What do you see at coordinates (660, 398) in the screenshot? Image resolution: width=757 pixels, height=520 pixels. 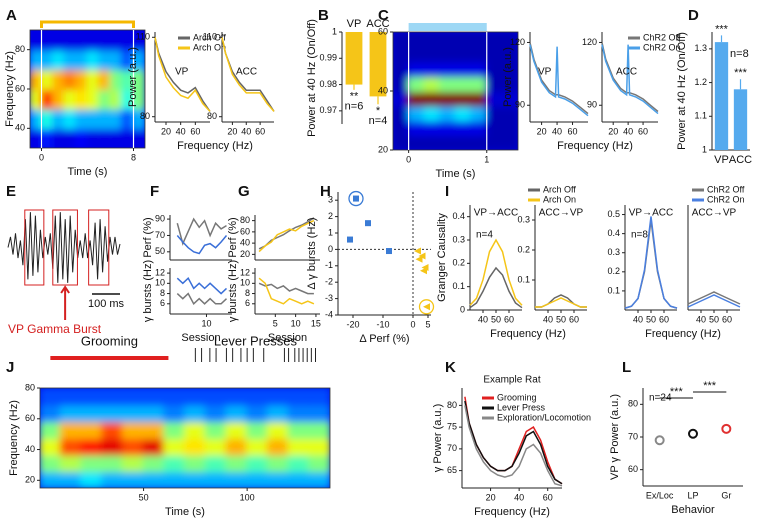 I see `annotation: n=24` at bounding box center [660, 398].